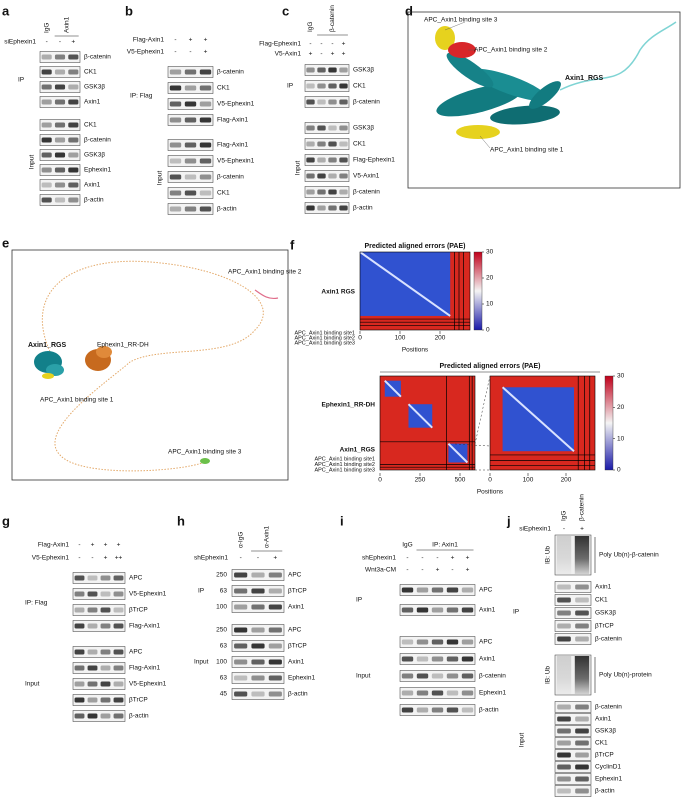  Describe the element at coordinates (440, 338) in the screenshot. I see `x-tick-label: 200` at that location.